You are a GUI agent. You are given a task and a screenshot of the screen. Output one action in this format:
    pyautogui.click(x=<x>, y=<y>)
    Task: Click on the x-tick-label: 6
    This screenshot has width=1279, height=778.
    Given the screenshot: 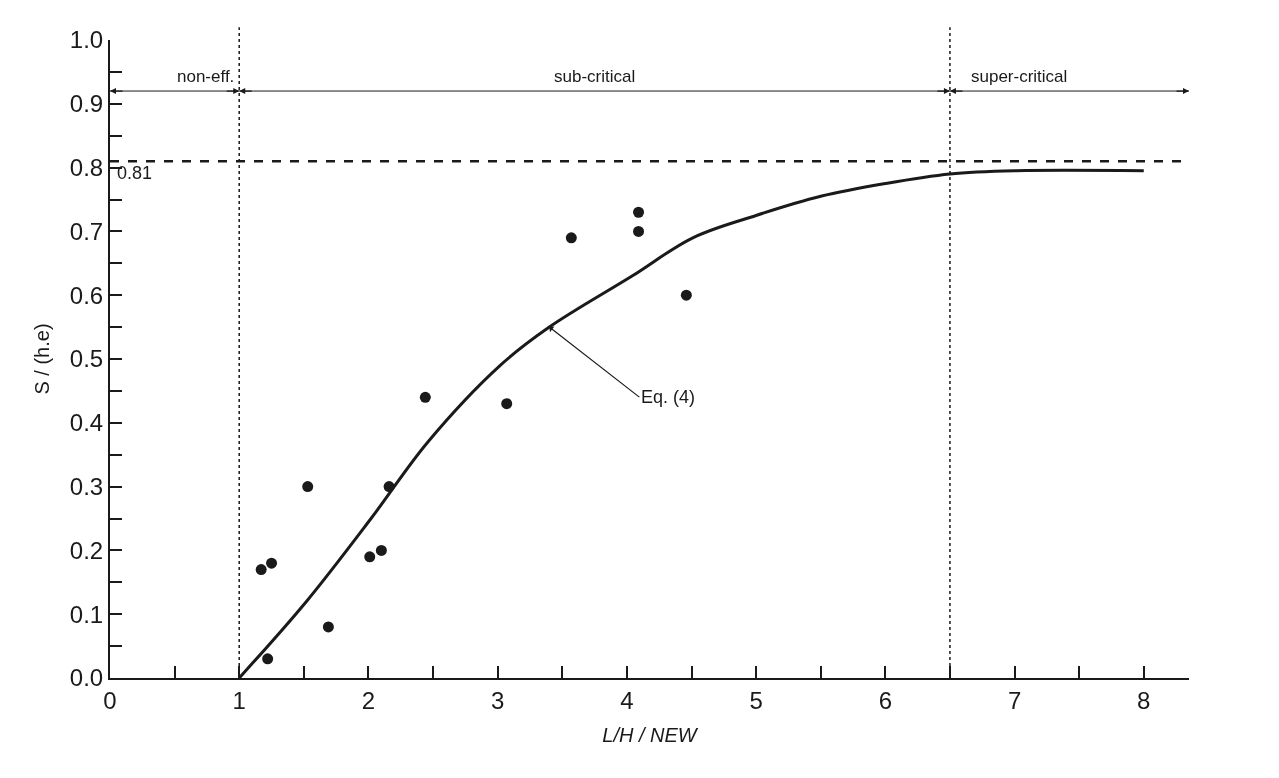 What is the action you would take?
    pyautogui.click(x=885, y=700)
    